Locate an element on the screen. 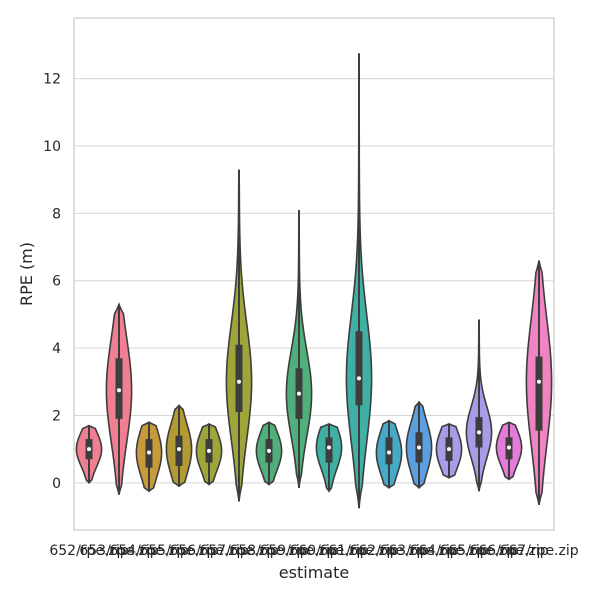  y-tick-label: 0 is located at coordinates (56, 484).